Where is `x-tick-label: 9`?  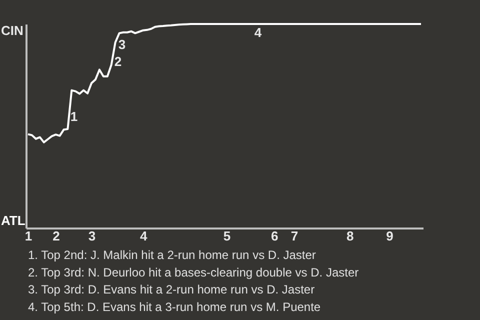
x-tick-label: 9 is located at coordinates (390, 236).